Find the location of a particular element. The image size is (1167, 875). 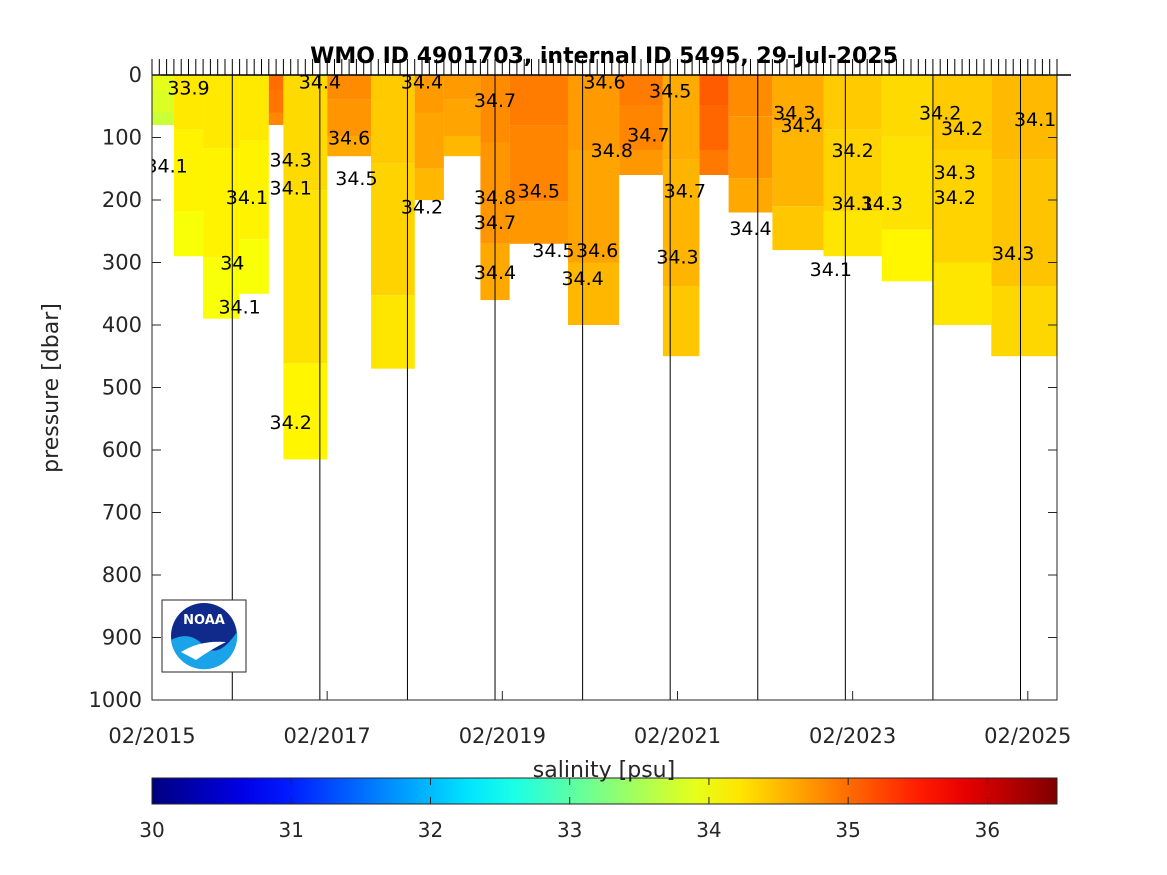

colorbar-tick-label: 33 is located at coordinates (569, 830).